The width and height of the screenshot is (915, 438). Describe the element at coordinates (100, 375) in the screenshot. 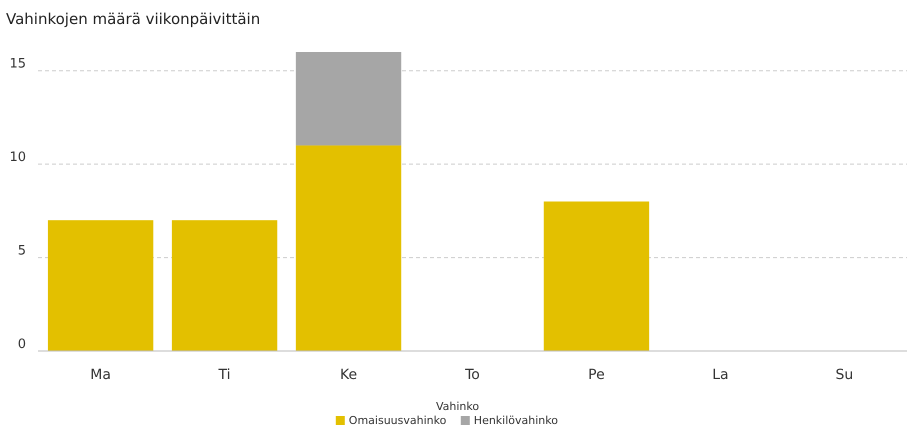

I see `x-tick-label: Ma` at that location.